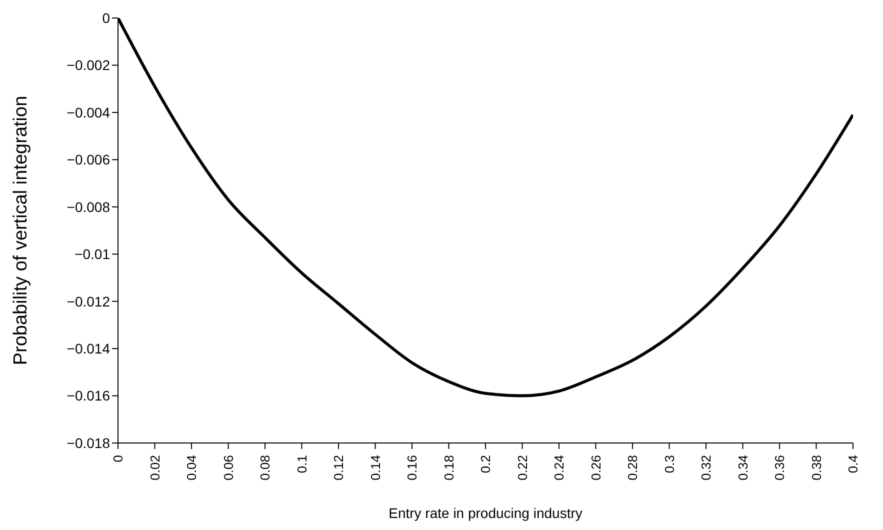 The height and width of the screenshot is (530, 883). What do you see at coordinates (632, 467) in the screenshot?
I see `x-tick-label: 0.28` at bounding box center [632, 467].